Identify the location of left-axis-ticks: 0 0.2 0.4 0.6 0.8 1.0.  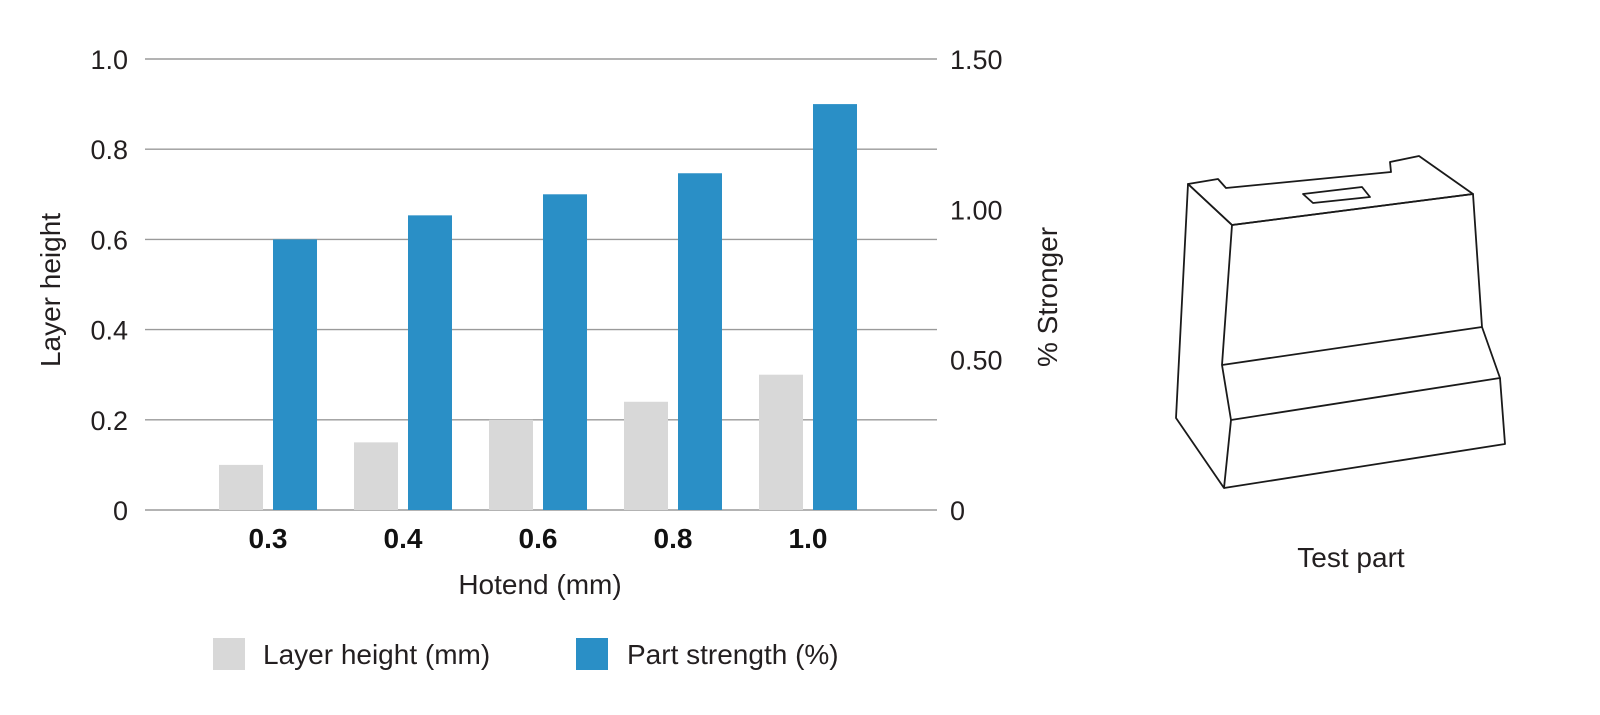
(109, 285).